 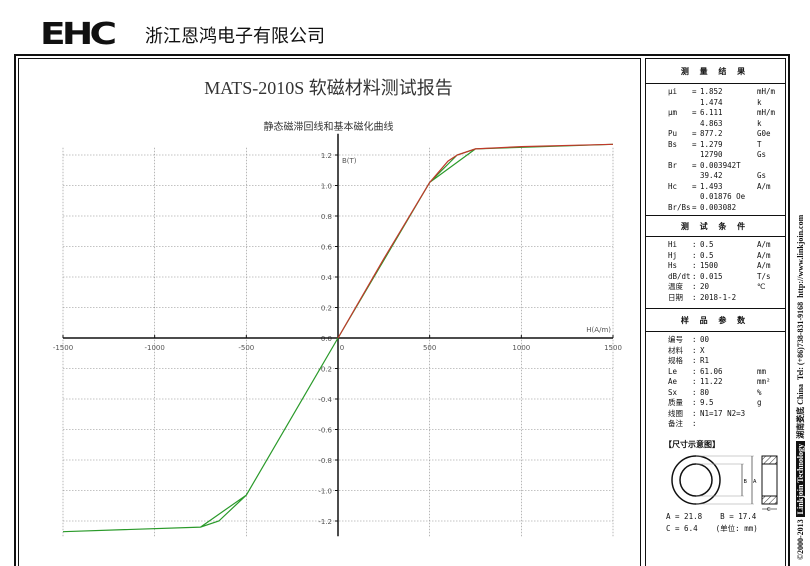 What do you see at coordinates (521, 348) in the screenshot?
I see `x-tick-label: 1000` at bounding box center [521, 348].